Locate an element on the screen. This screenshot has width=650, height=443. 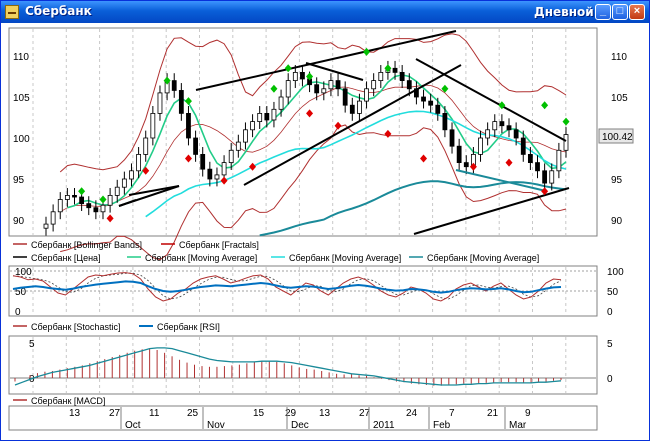
y-tick-label: 110 is located at coordinates (619, 57).